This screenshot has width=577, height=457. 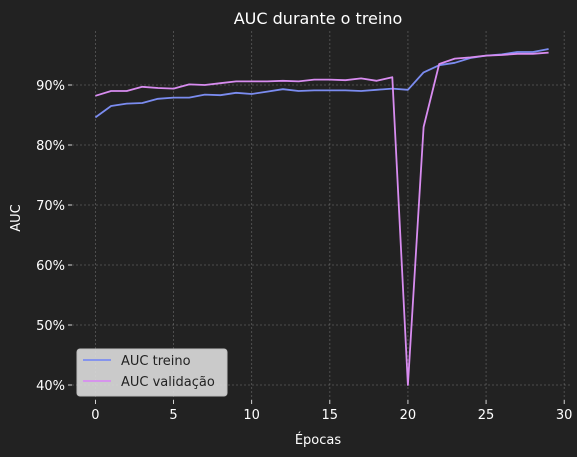 I want to click on x-tick-label: 15, so click(x=330, y=415).